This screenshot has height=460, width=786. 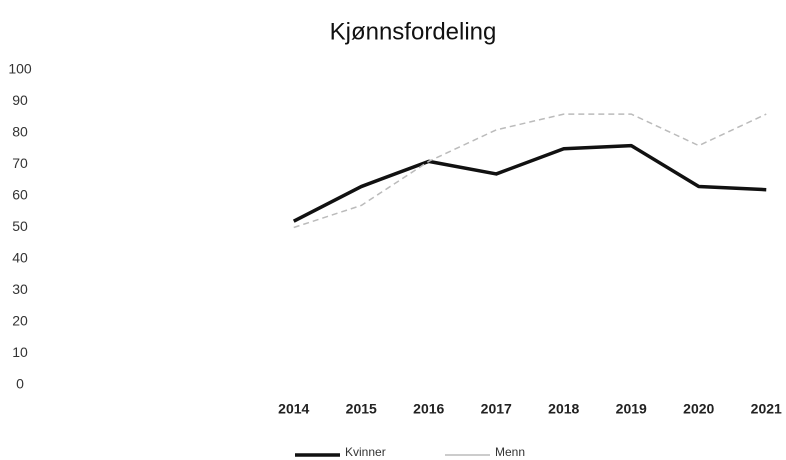 I want to click on y-tick-label: 0, so click(x=20, y=384).